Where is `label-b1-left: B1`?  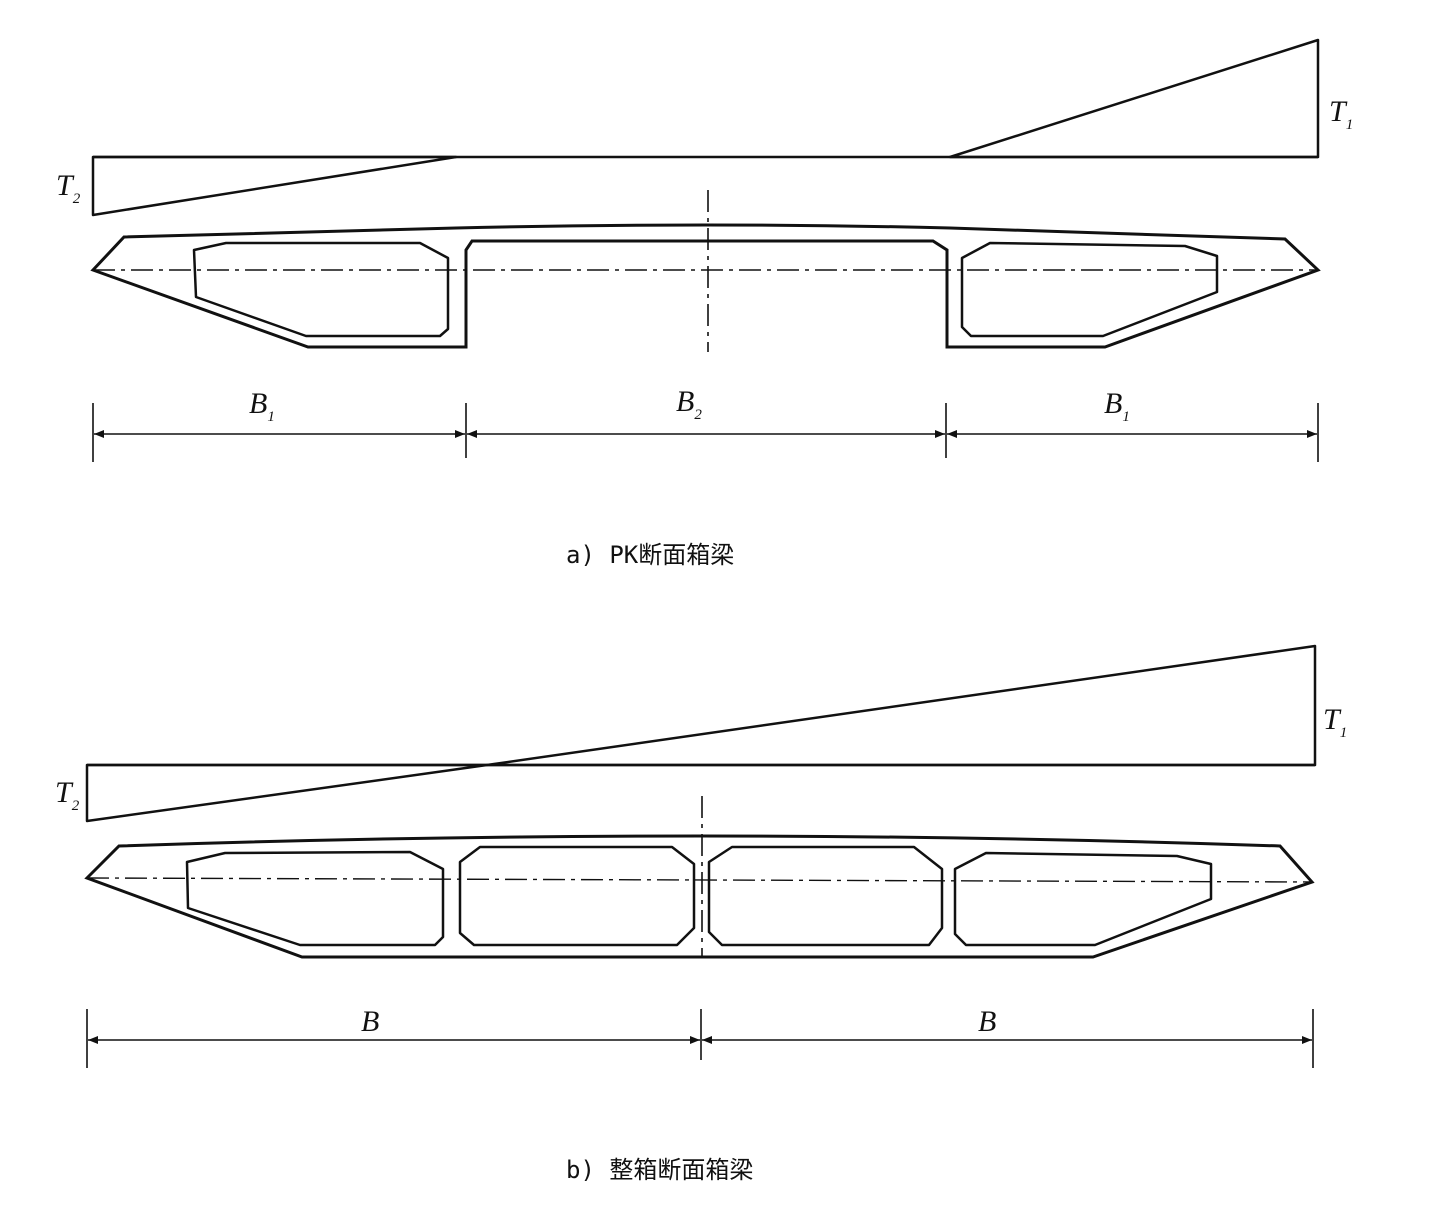 label-b1-left: B1 is located at coordinates (262, 406).